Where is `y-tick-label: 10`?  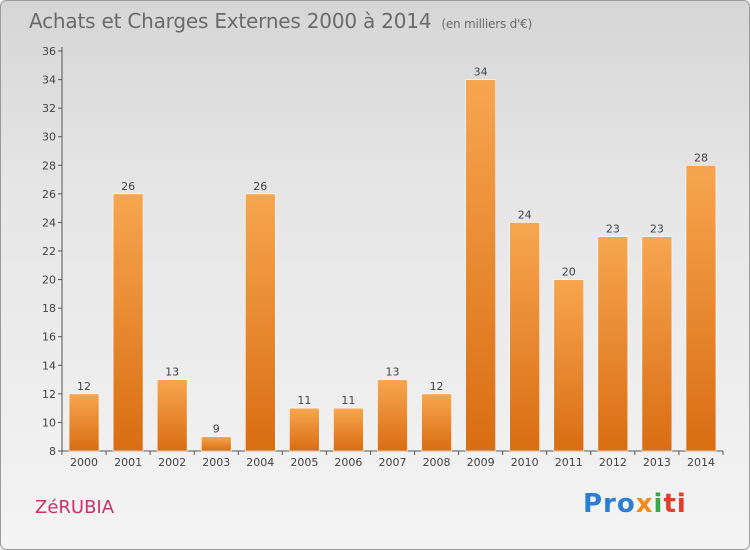 y-tick-label: 10 is located at coordinates (49, 422).